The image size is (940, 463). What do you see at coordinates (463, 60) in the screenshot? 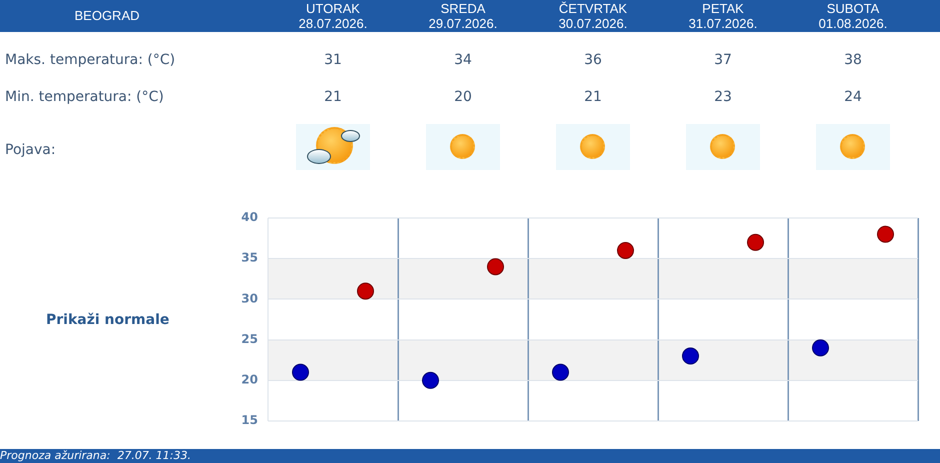
I see `data-label: 34` at bounding box center [463, 60].